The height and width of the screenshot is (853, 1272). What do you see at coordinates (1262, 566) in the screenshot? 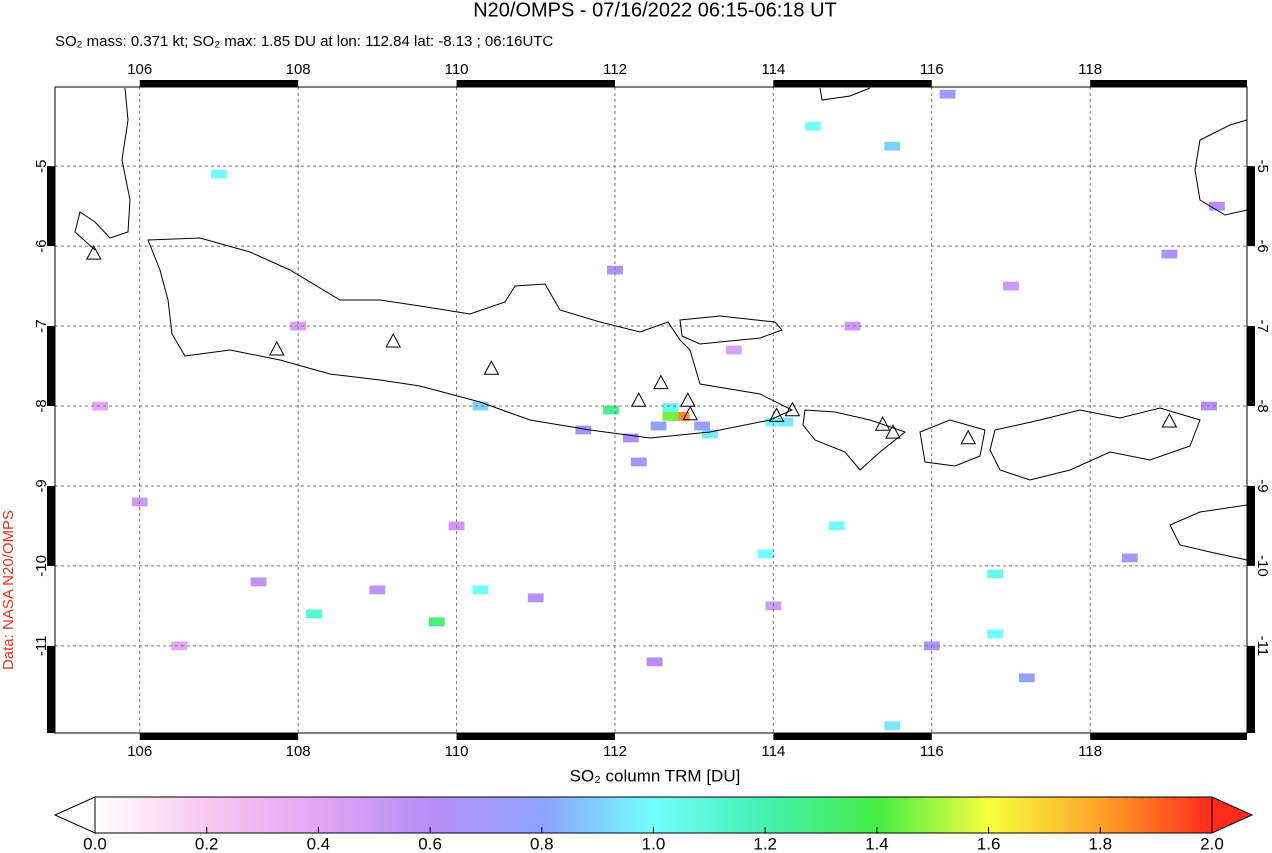
I see `y-tick-label-right: -10` at bounding box center [1262, 566].